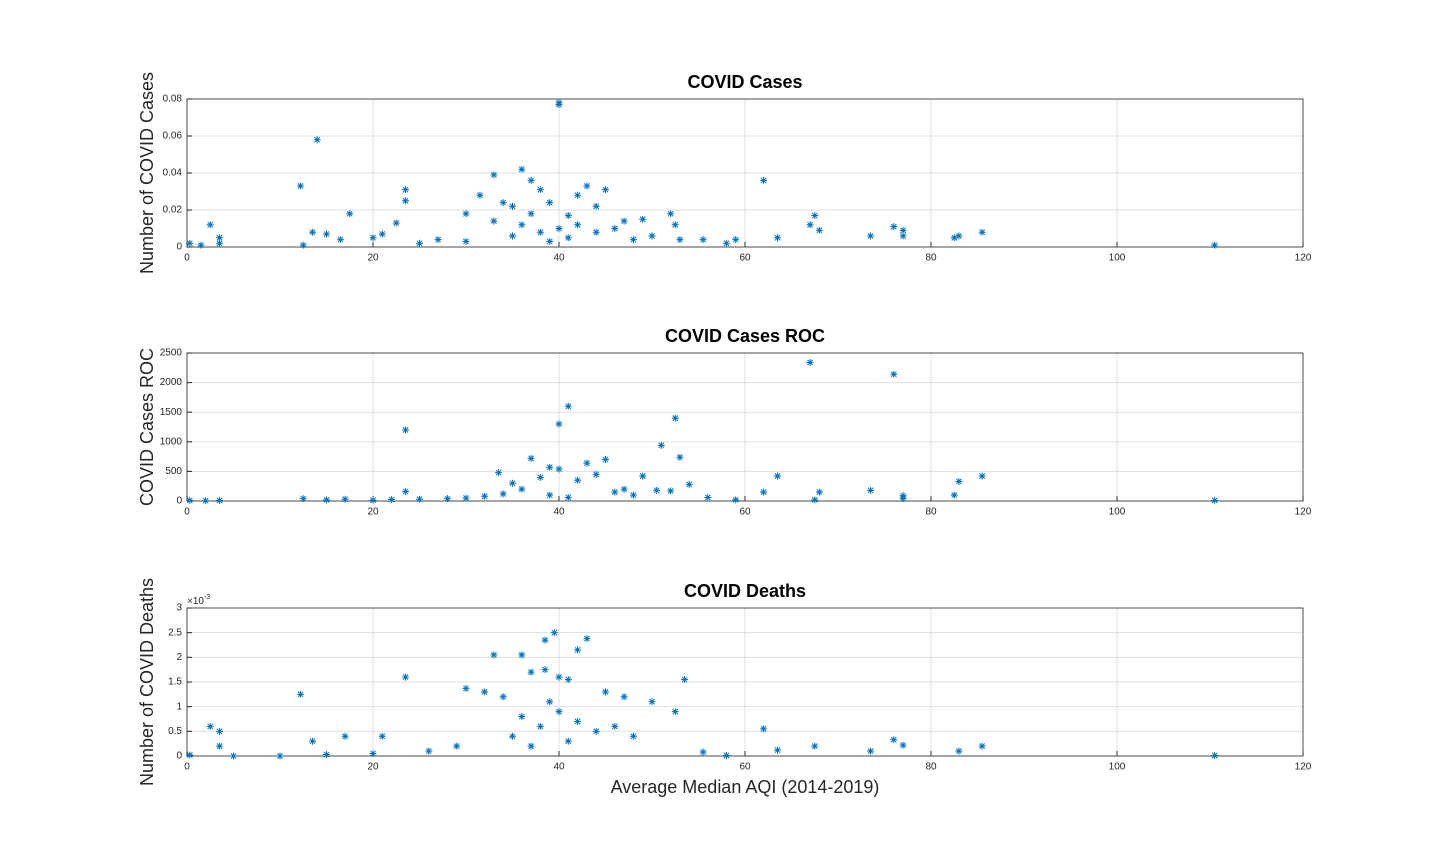  Describe the element at coordinates (373, 767) in the screenshot. I see `x-tick-label: 20` at that location.